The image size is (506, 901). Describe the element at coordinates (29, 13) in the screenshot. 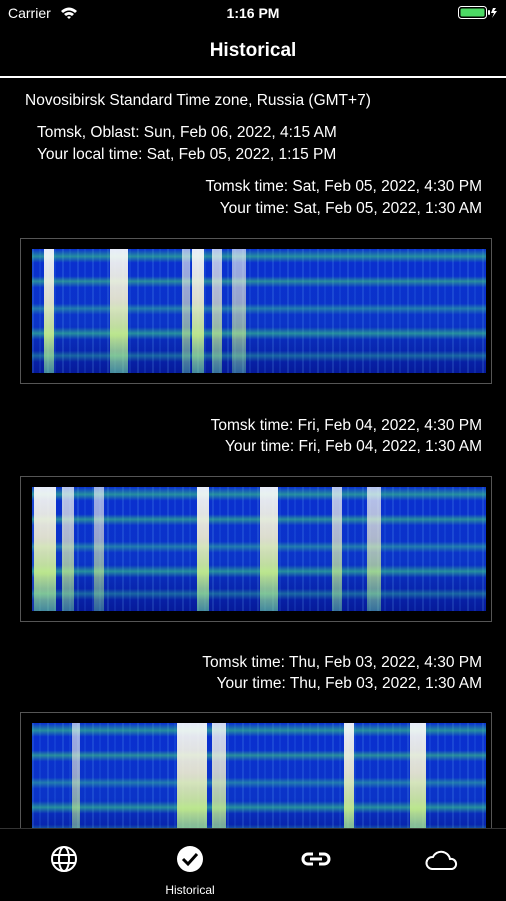

I see `carrier: Carrier` at that location.